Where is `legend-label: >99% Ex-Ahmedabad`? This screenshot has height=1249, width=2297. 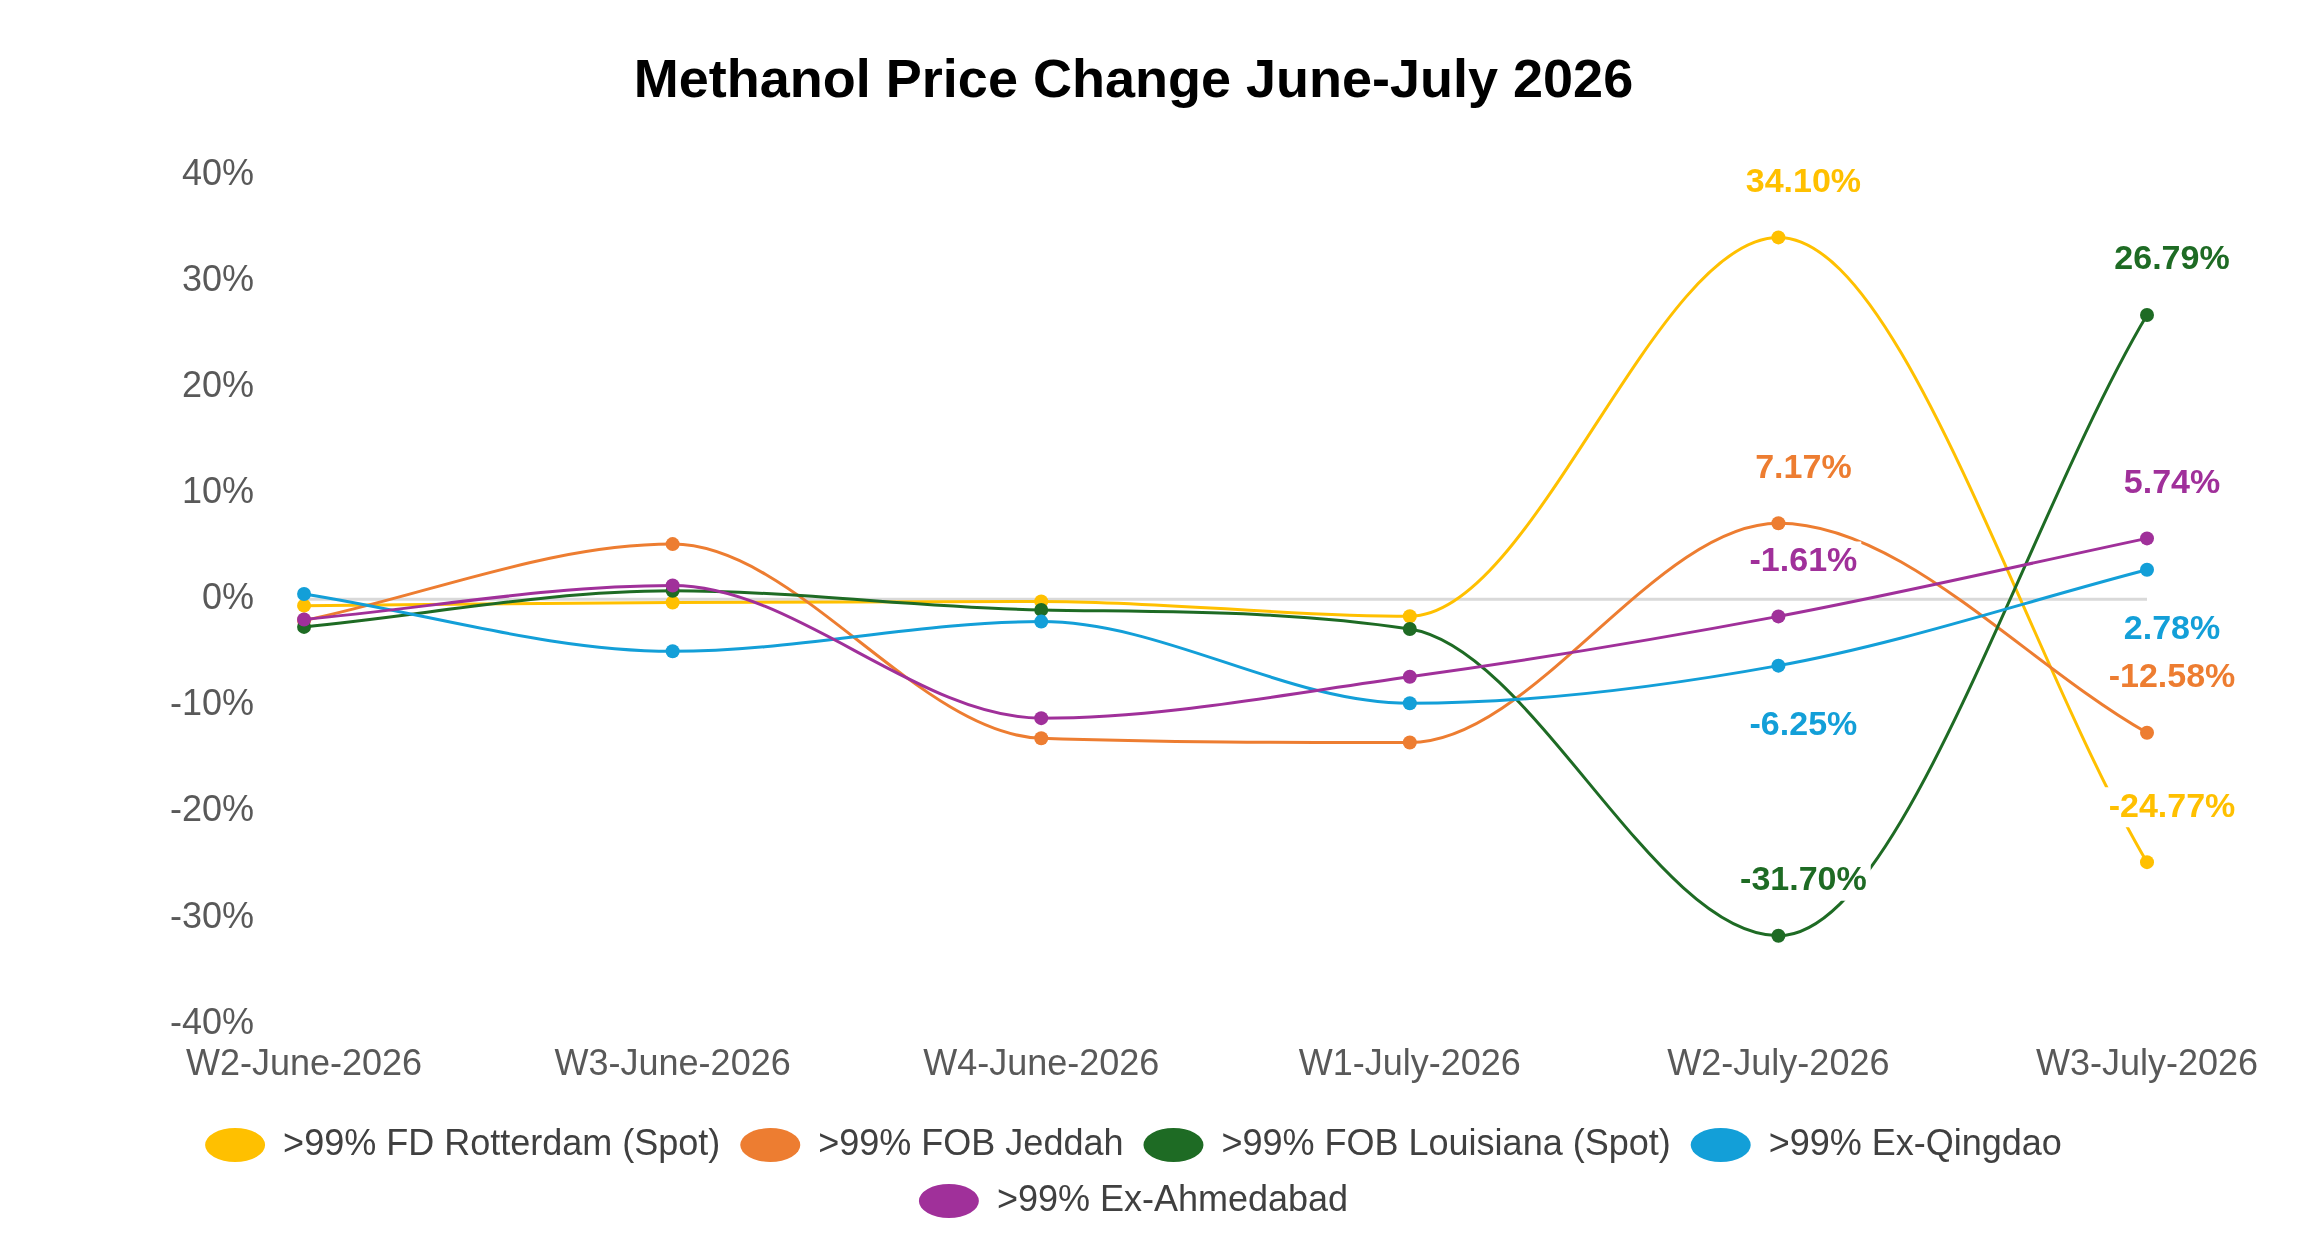 legend-label: >99% Ex-Ahmedabad is located at coordinates (1172, 1198).